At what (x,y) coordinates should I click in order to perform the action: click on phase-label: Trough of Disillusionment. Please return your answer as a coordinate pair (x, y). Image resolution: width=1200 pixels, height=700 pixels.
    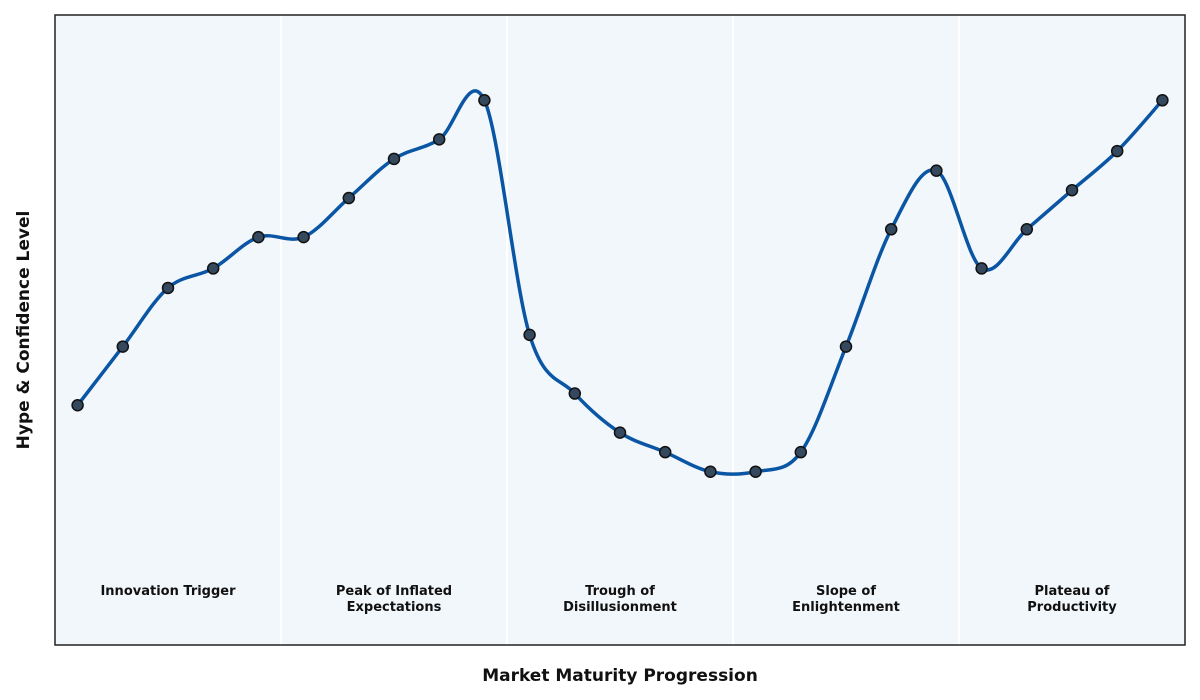
    Looking at the image, I should click on (620, 599).